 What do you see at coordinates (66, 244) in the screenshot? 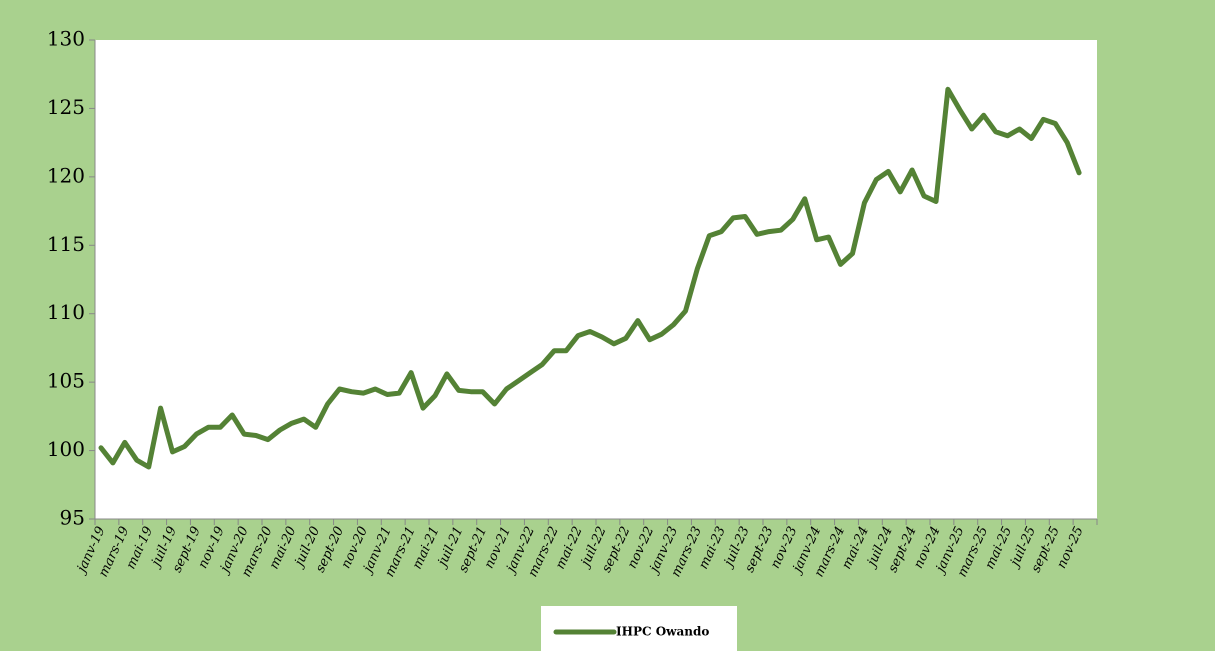
I see `y-tick-label: 115` at bounding box center [66, 244].